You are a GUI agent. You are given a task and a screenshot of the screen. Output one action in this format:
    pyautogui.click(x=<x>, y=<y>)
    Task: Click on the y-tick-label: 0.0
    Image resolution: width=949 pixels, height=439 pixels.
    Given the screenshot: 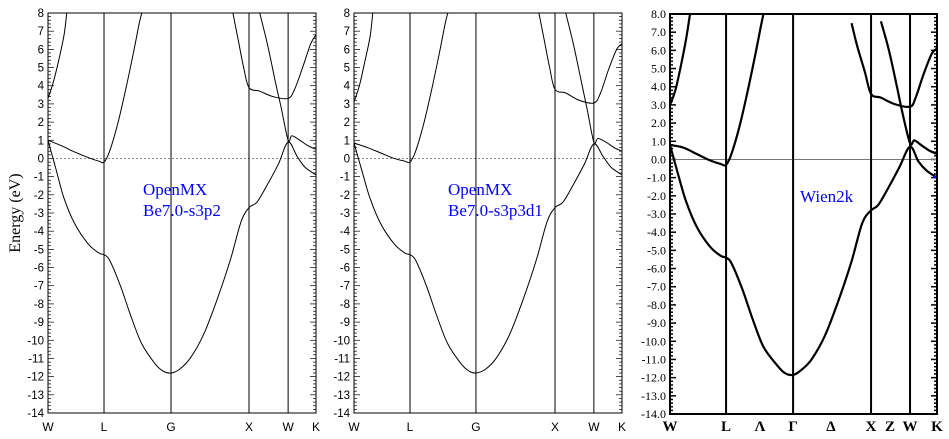 What is the action you would take?
    pyautogui.click(x=658, y=159)
    